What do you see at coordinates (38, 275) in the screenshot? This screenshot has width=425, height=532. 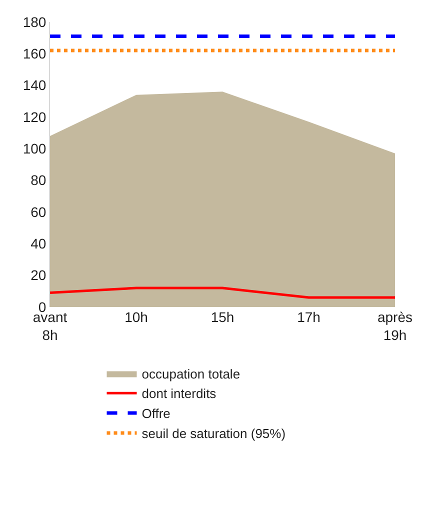 I see `y-tick-label: 20` at bounding box center [38, 275].